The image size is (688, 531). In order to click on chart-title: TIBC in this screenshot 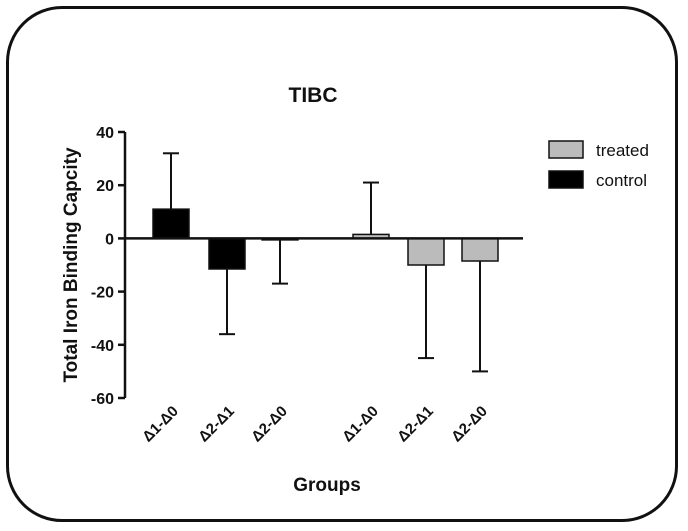, I will do `click(313, 95)`.